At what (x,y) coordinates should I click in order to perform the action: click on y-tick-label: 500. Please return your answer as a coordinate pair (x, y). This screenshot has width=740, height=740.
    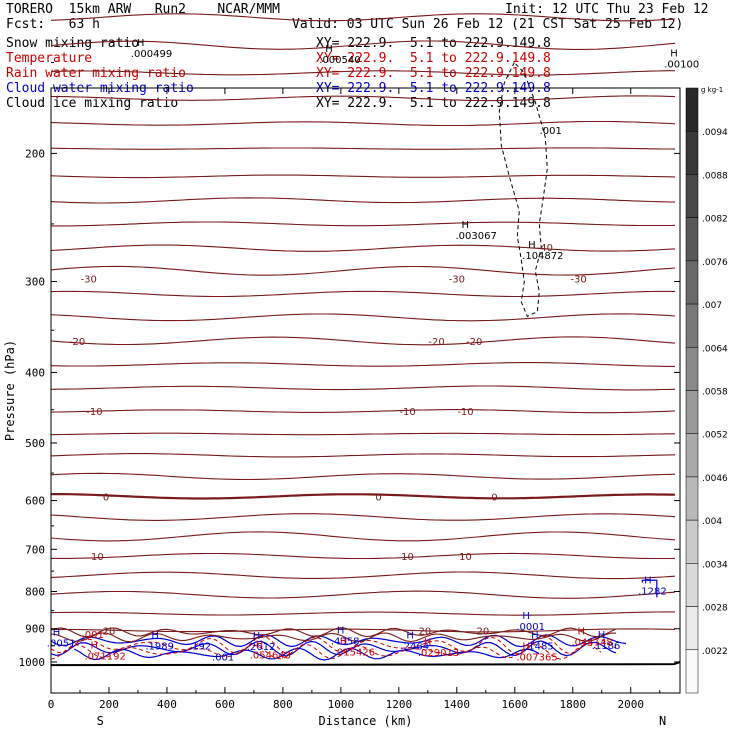
    Looking at the image, I should click on (35, 443).